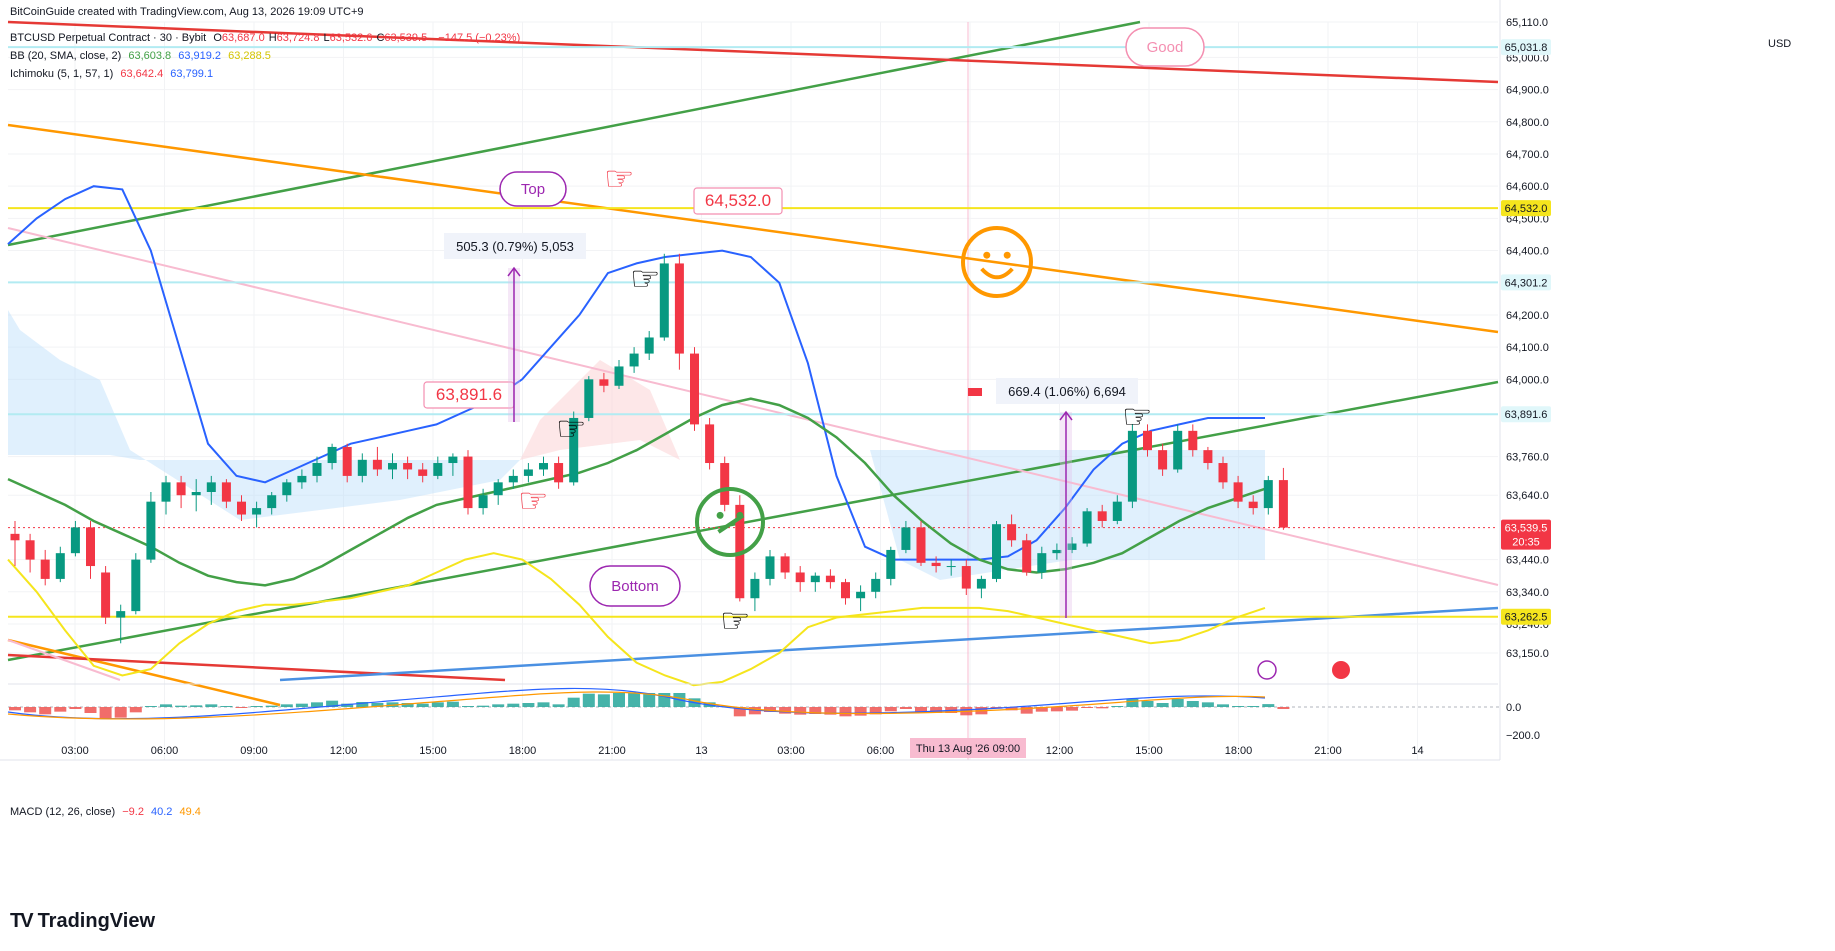 This screenshot has height=951, width=1835. Describe the element at coordinates (1165, 47) in the screenshot. I see `good-callout-text: Good` at that location.